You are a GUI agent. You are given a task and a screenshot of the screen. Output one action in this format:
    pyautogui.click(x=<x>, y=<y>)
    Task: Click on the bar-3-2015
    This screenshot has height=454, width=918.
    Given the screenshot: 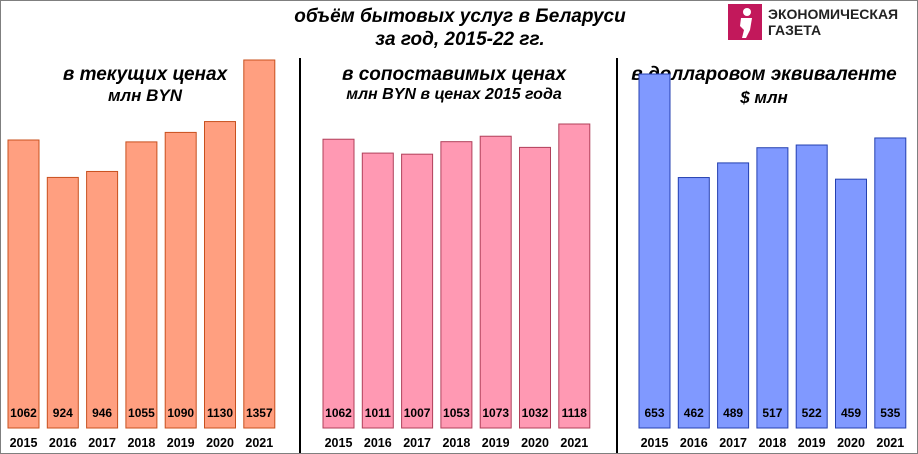 What is the action you would take?
    pyautogui.click(x=654, y=251)
    